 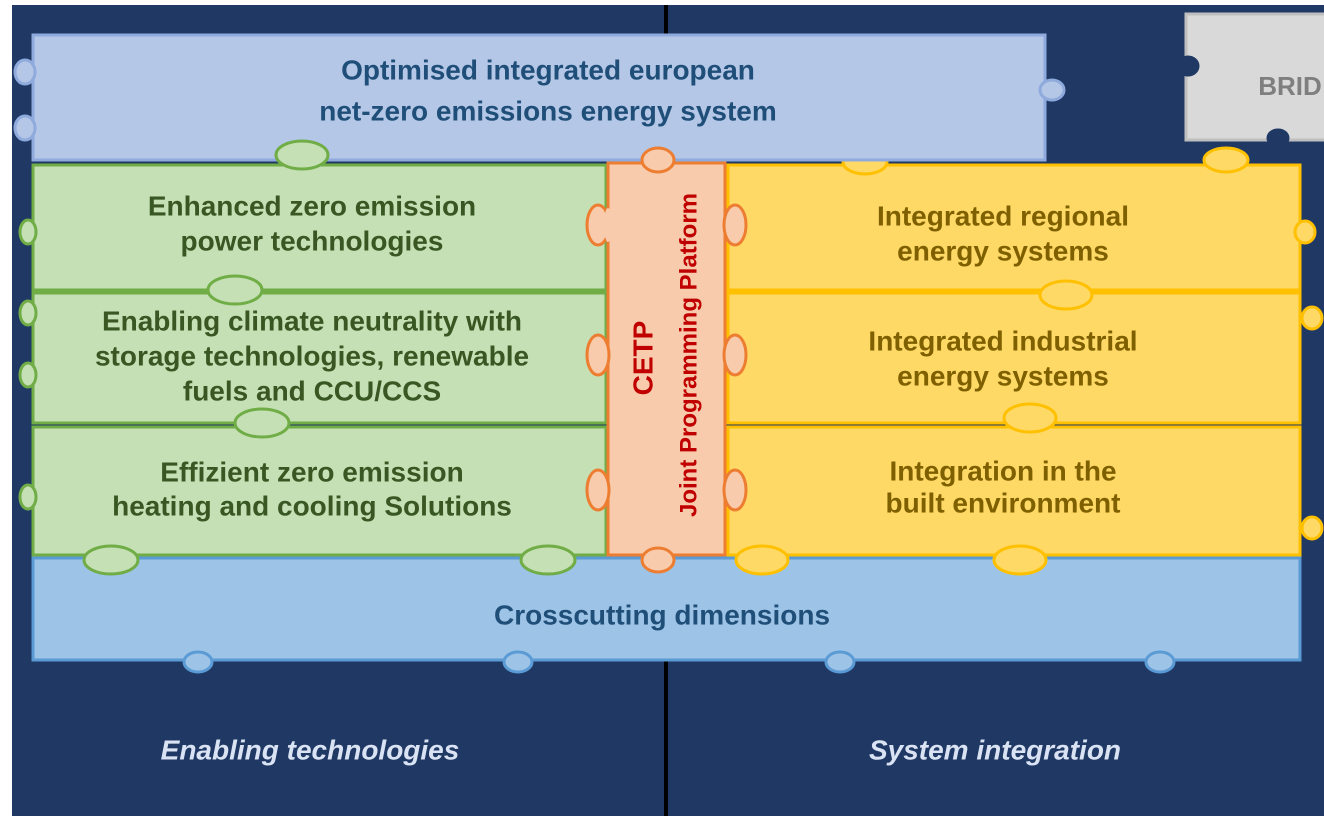 I want to click on center-subtitle: Joint Programming Platform, so click(x=688, y=355).